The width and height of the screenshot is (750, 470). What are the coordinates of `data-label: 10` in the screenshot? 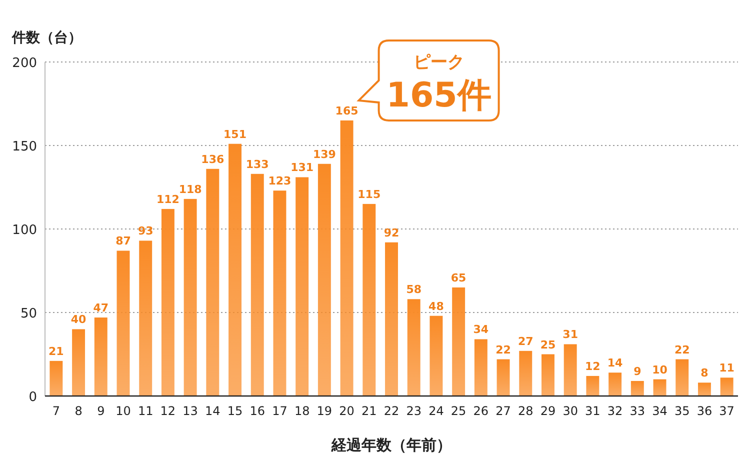 It's located at (660, 369).